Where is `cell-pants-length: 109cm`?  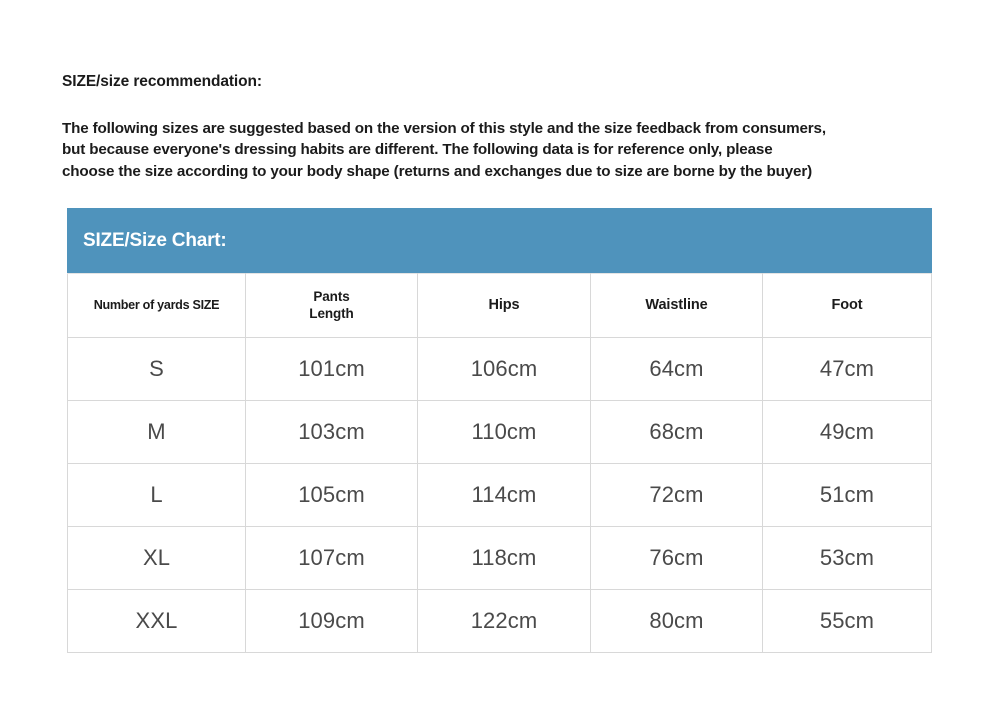 cell-pants-length: 109cm is located at coordinates (331, 621).